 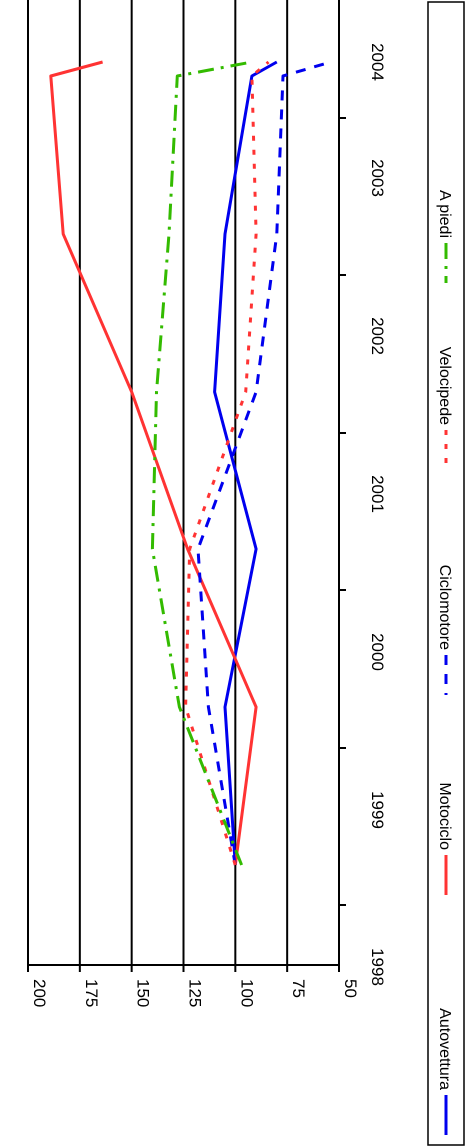 What do you see at coordinates (377, 652) in the screenshot?
I see `category-label: 2000` at bounding box center [377, 652].